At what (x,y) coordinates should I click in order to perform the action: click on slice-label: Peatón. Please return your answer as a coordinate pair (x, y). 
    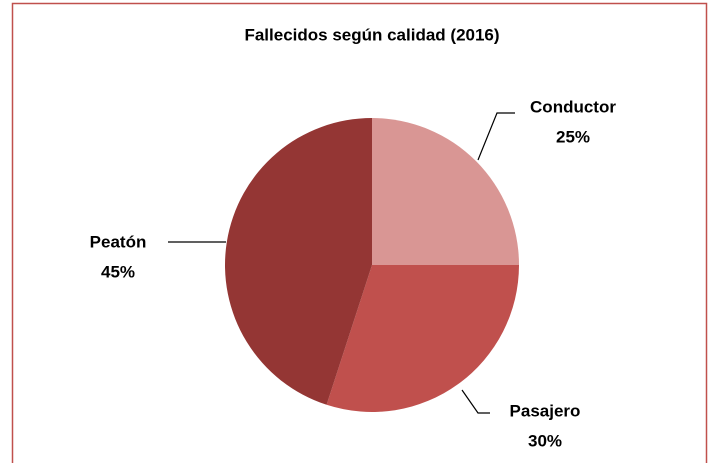
    Looking at the image, I should click on (118, 241).